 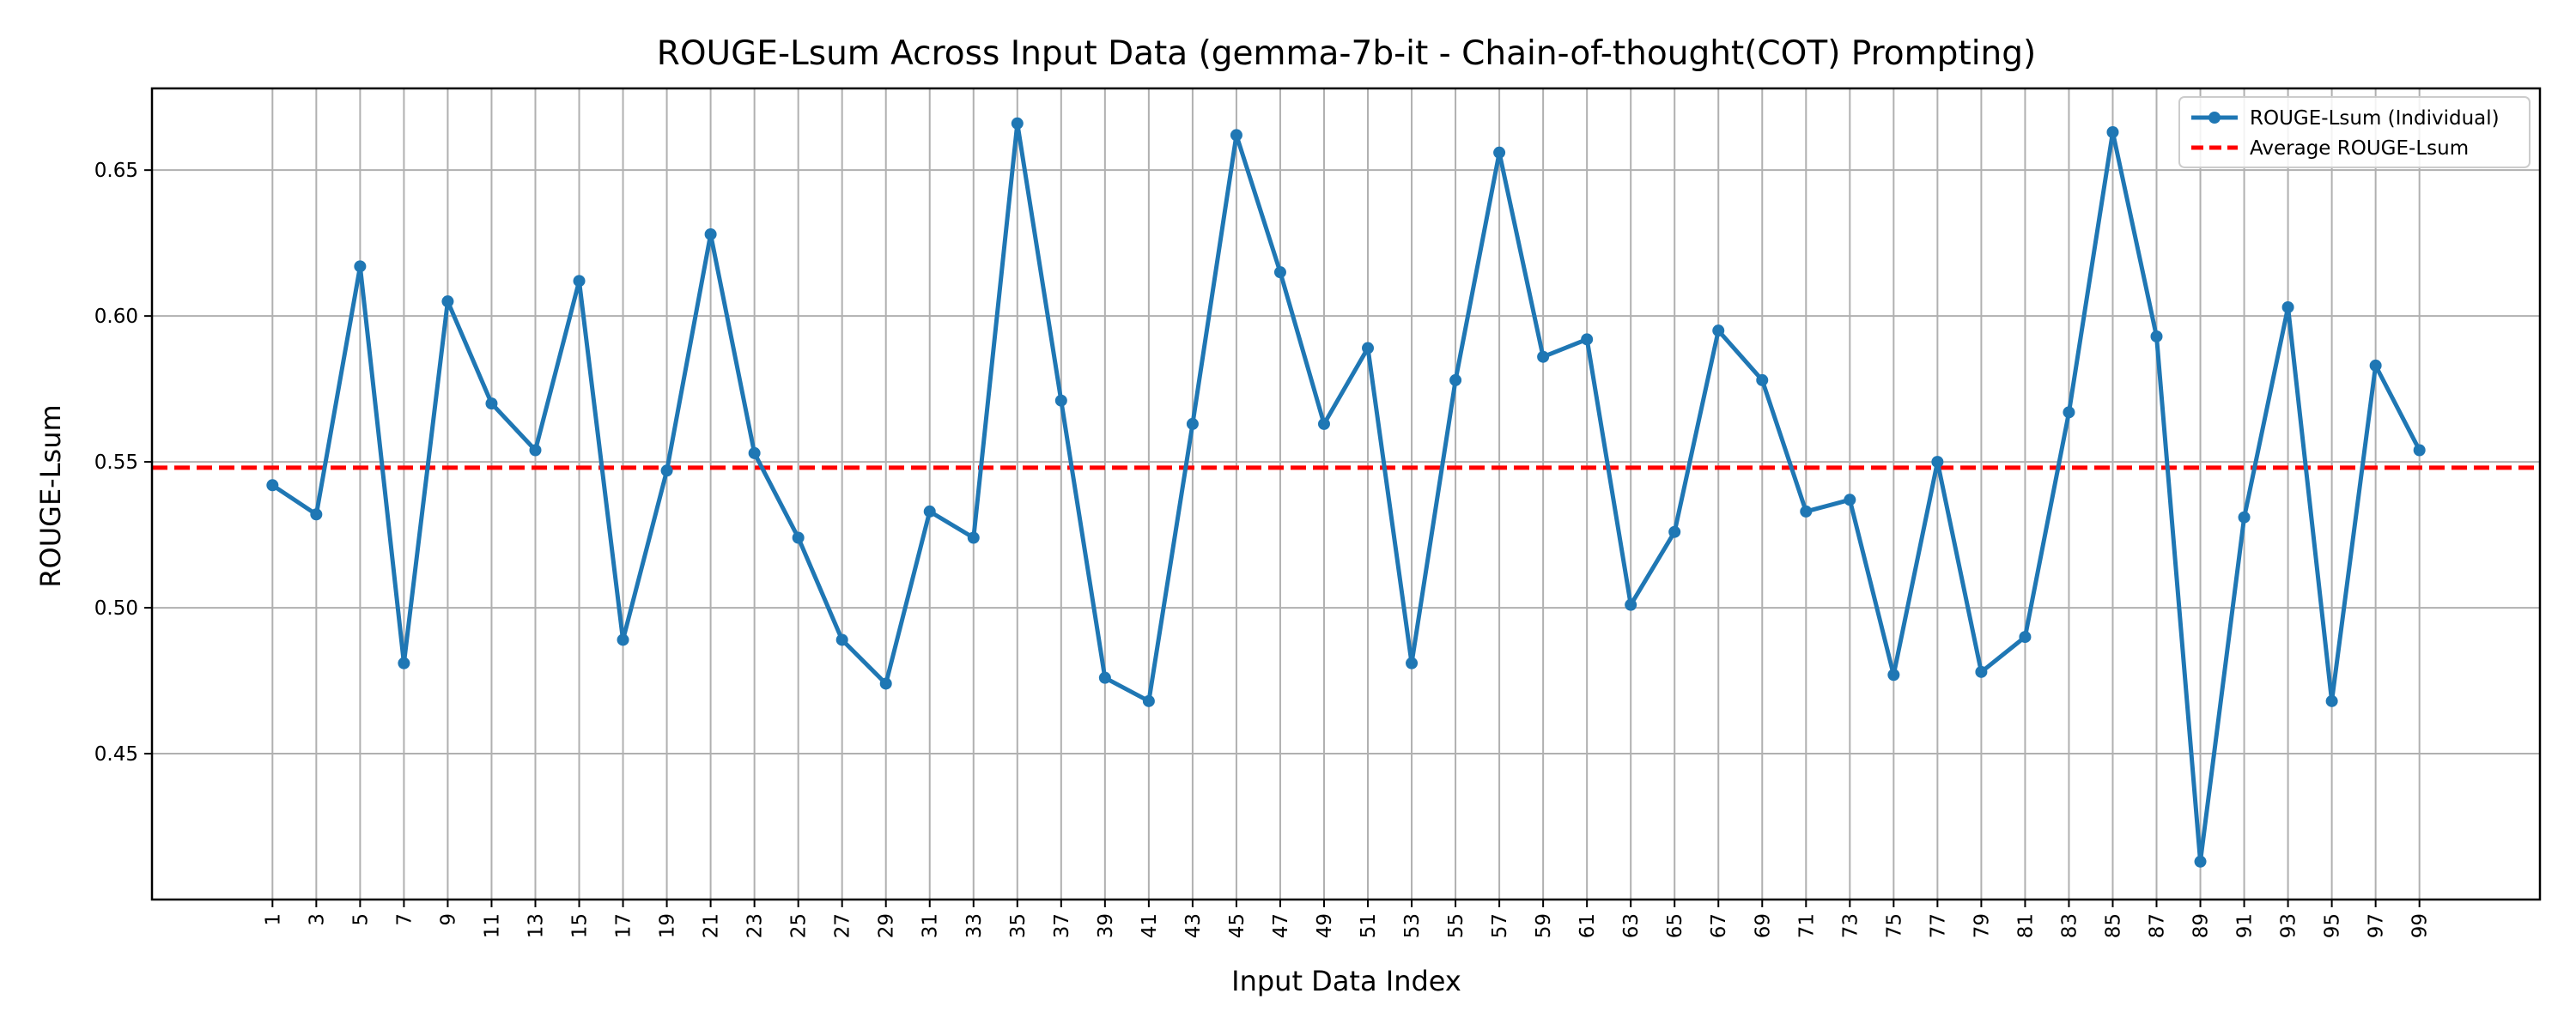 What do you see at coordinates (974, 925) in the screenshot?
I see `x-tick-label: 33` at bounding box center [974, 925].